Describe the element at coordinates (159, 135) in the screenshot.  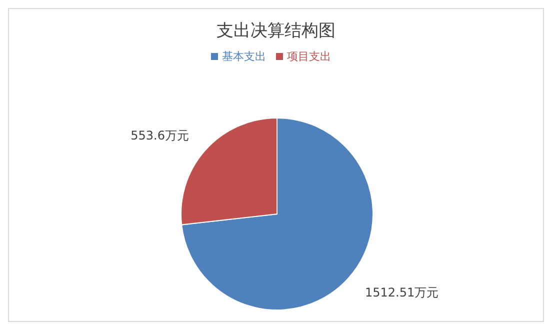
I see `data-label: 553.6万元` at that location.